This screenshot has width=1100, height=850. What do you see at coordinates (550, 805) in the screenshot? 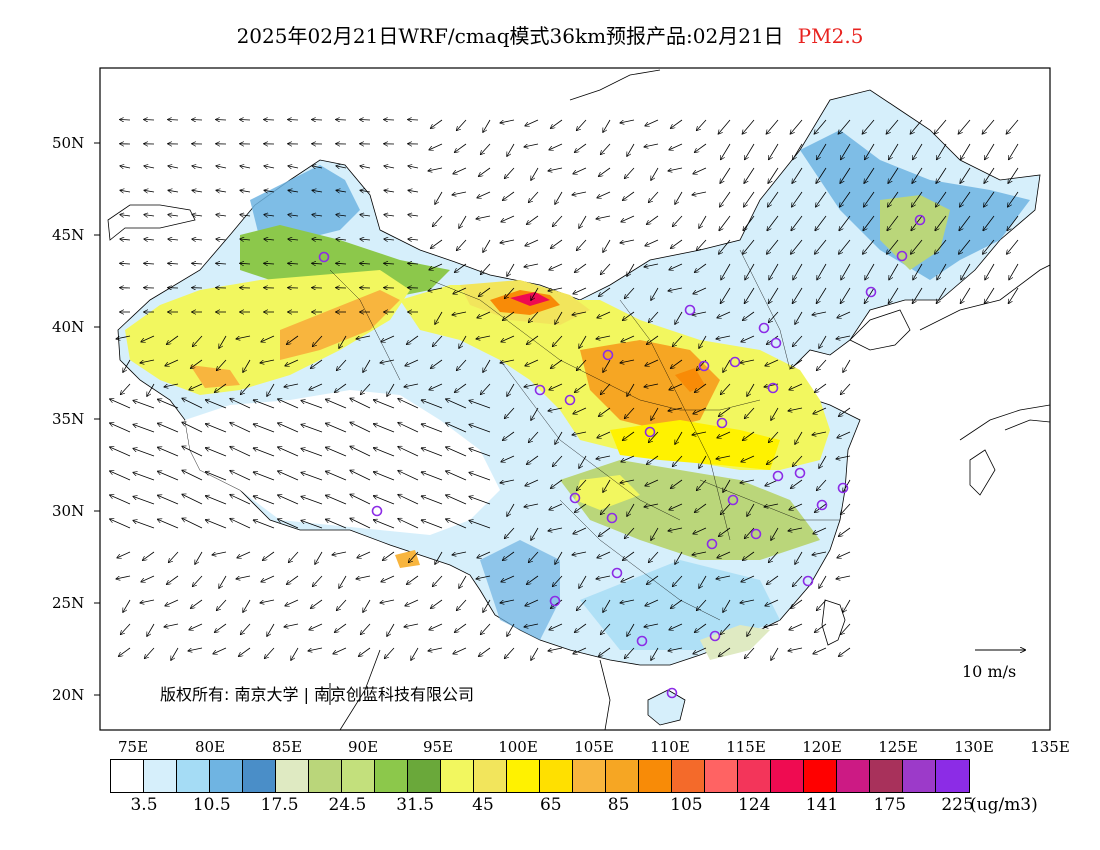
I see `colorbar-label: 65` at bounding box center [550, 805].